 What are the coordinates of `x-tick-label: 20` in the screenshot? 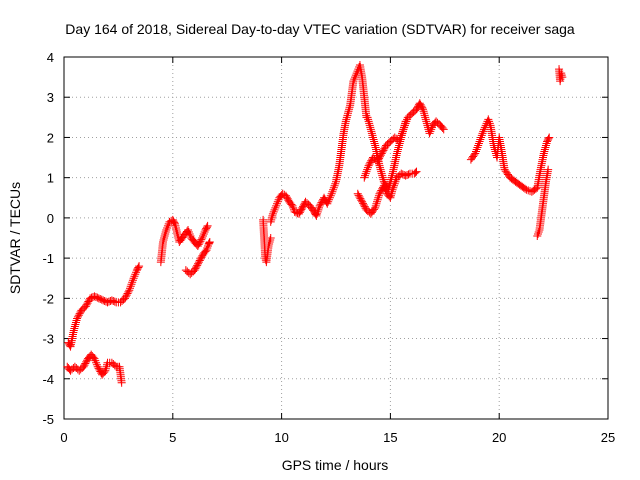 It's located at (499, 437).